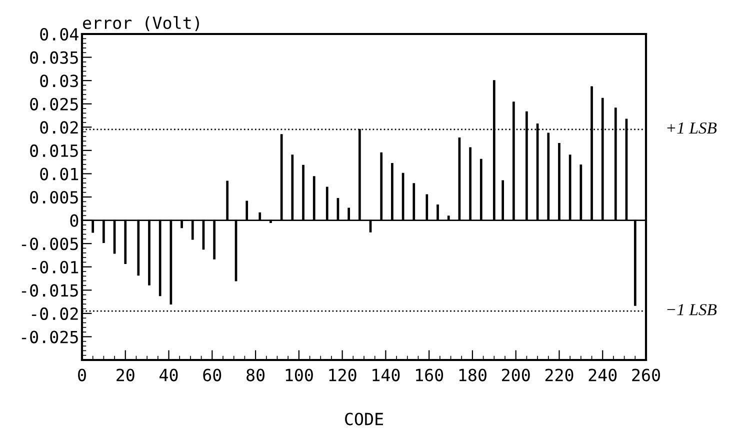 This screenshot has width=743, height=438. What do you see at coordinates (169, 375) in the screenshot?
I see `x-tick-label: 40` at bounding box center [169, 375].